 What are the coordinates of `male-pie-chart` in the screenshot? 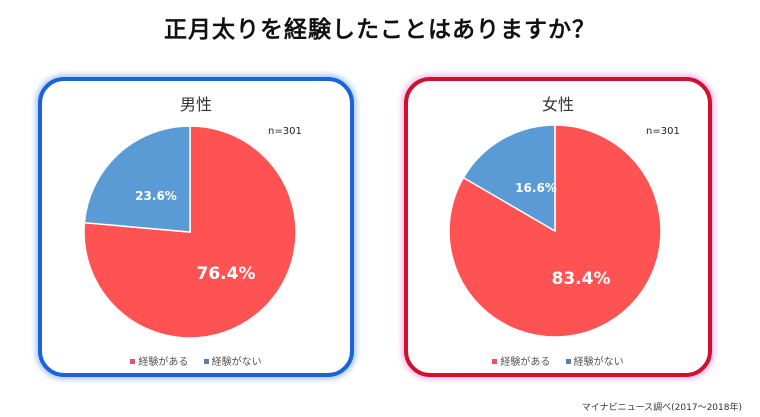 It's located at (190, 232).